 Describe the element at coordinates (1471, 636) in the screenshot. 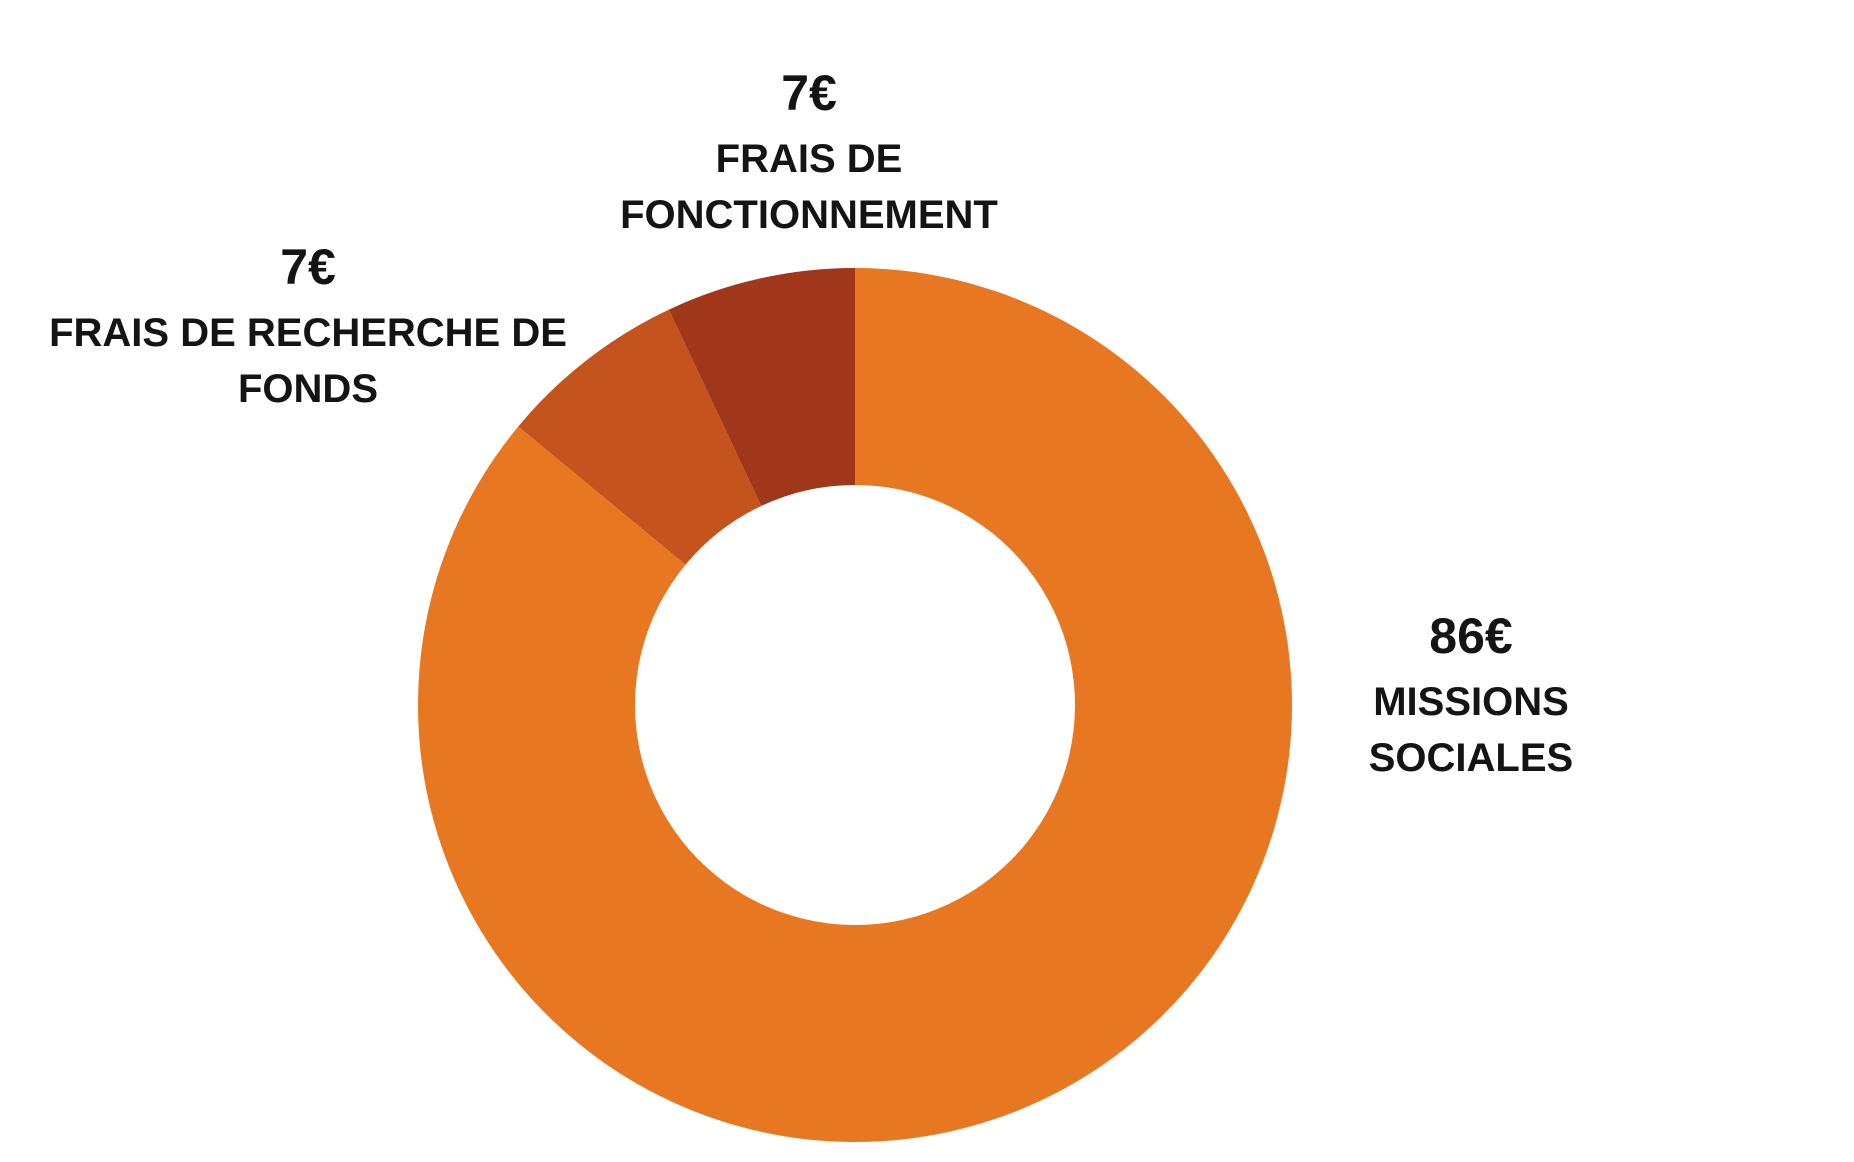

I see `value-label: 86€` at that location.